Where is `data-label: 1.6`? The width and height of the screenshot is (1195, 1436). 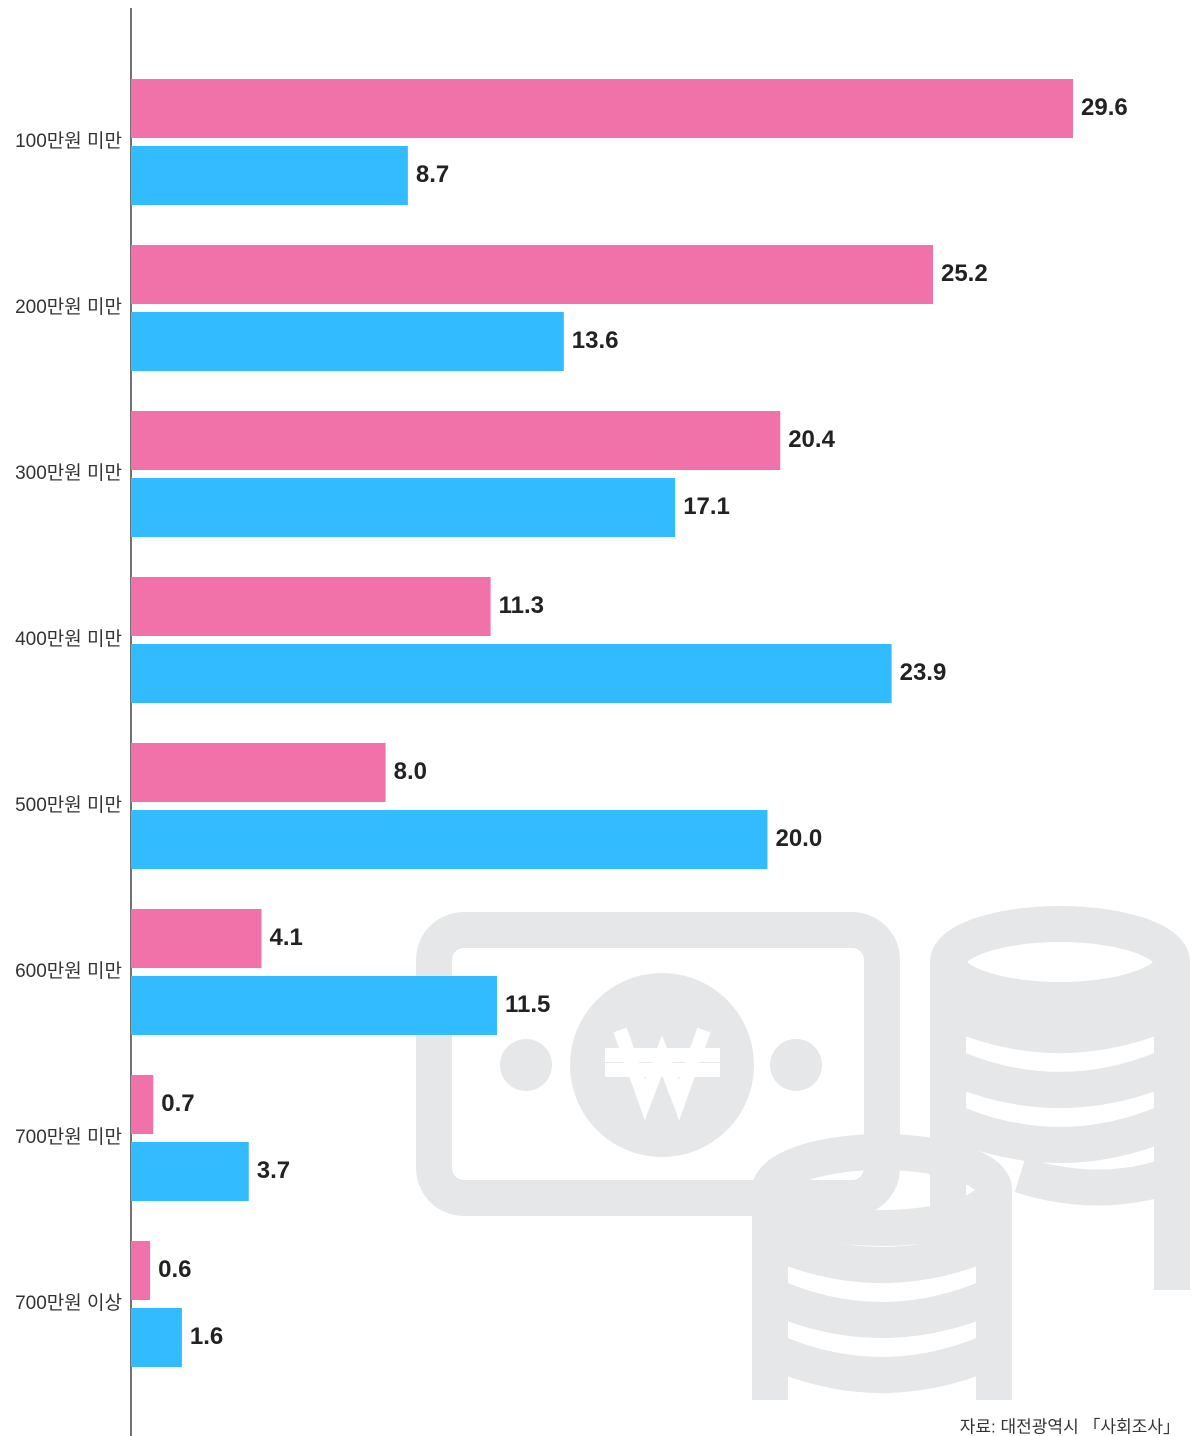 data-label: 1.6 is located at coordinates (206, 1336).